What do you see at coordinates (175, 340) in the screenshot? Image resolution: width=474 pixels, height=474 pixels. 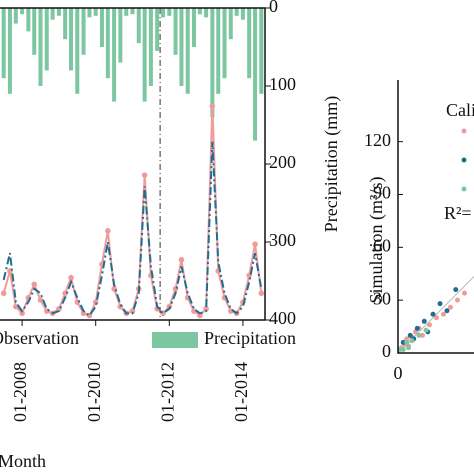 I see `legend-swatch` at bounding box center [175, 340].